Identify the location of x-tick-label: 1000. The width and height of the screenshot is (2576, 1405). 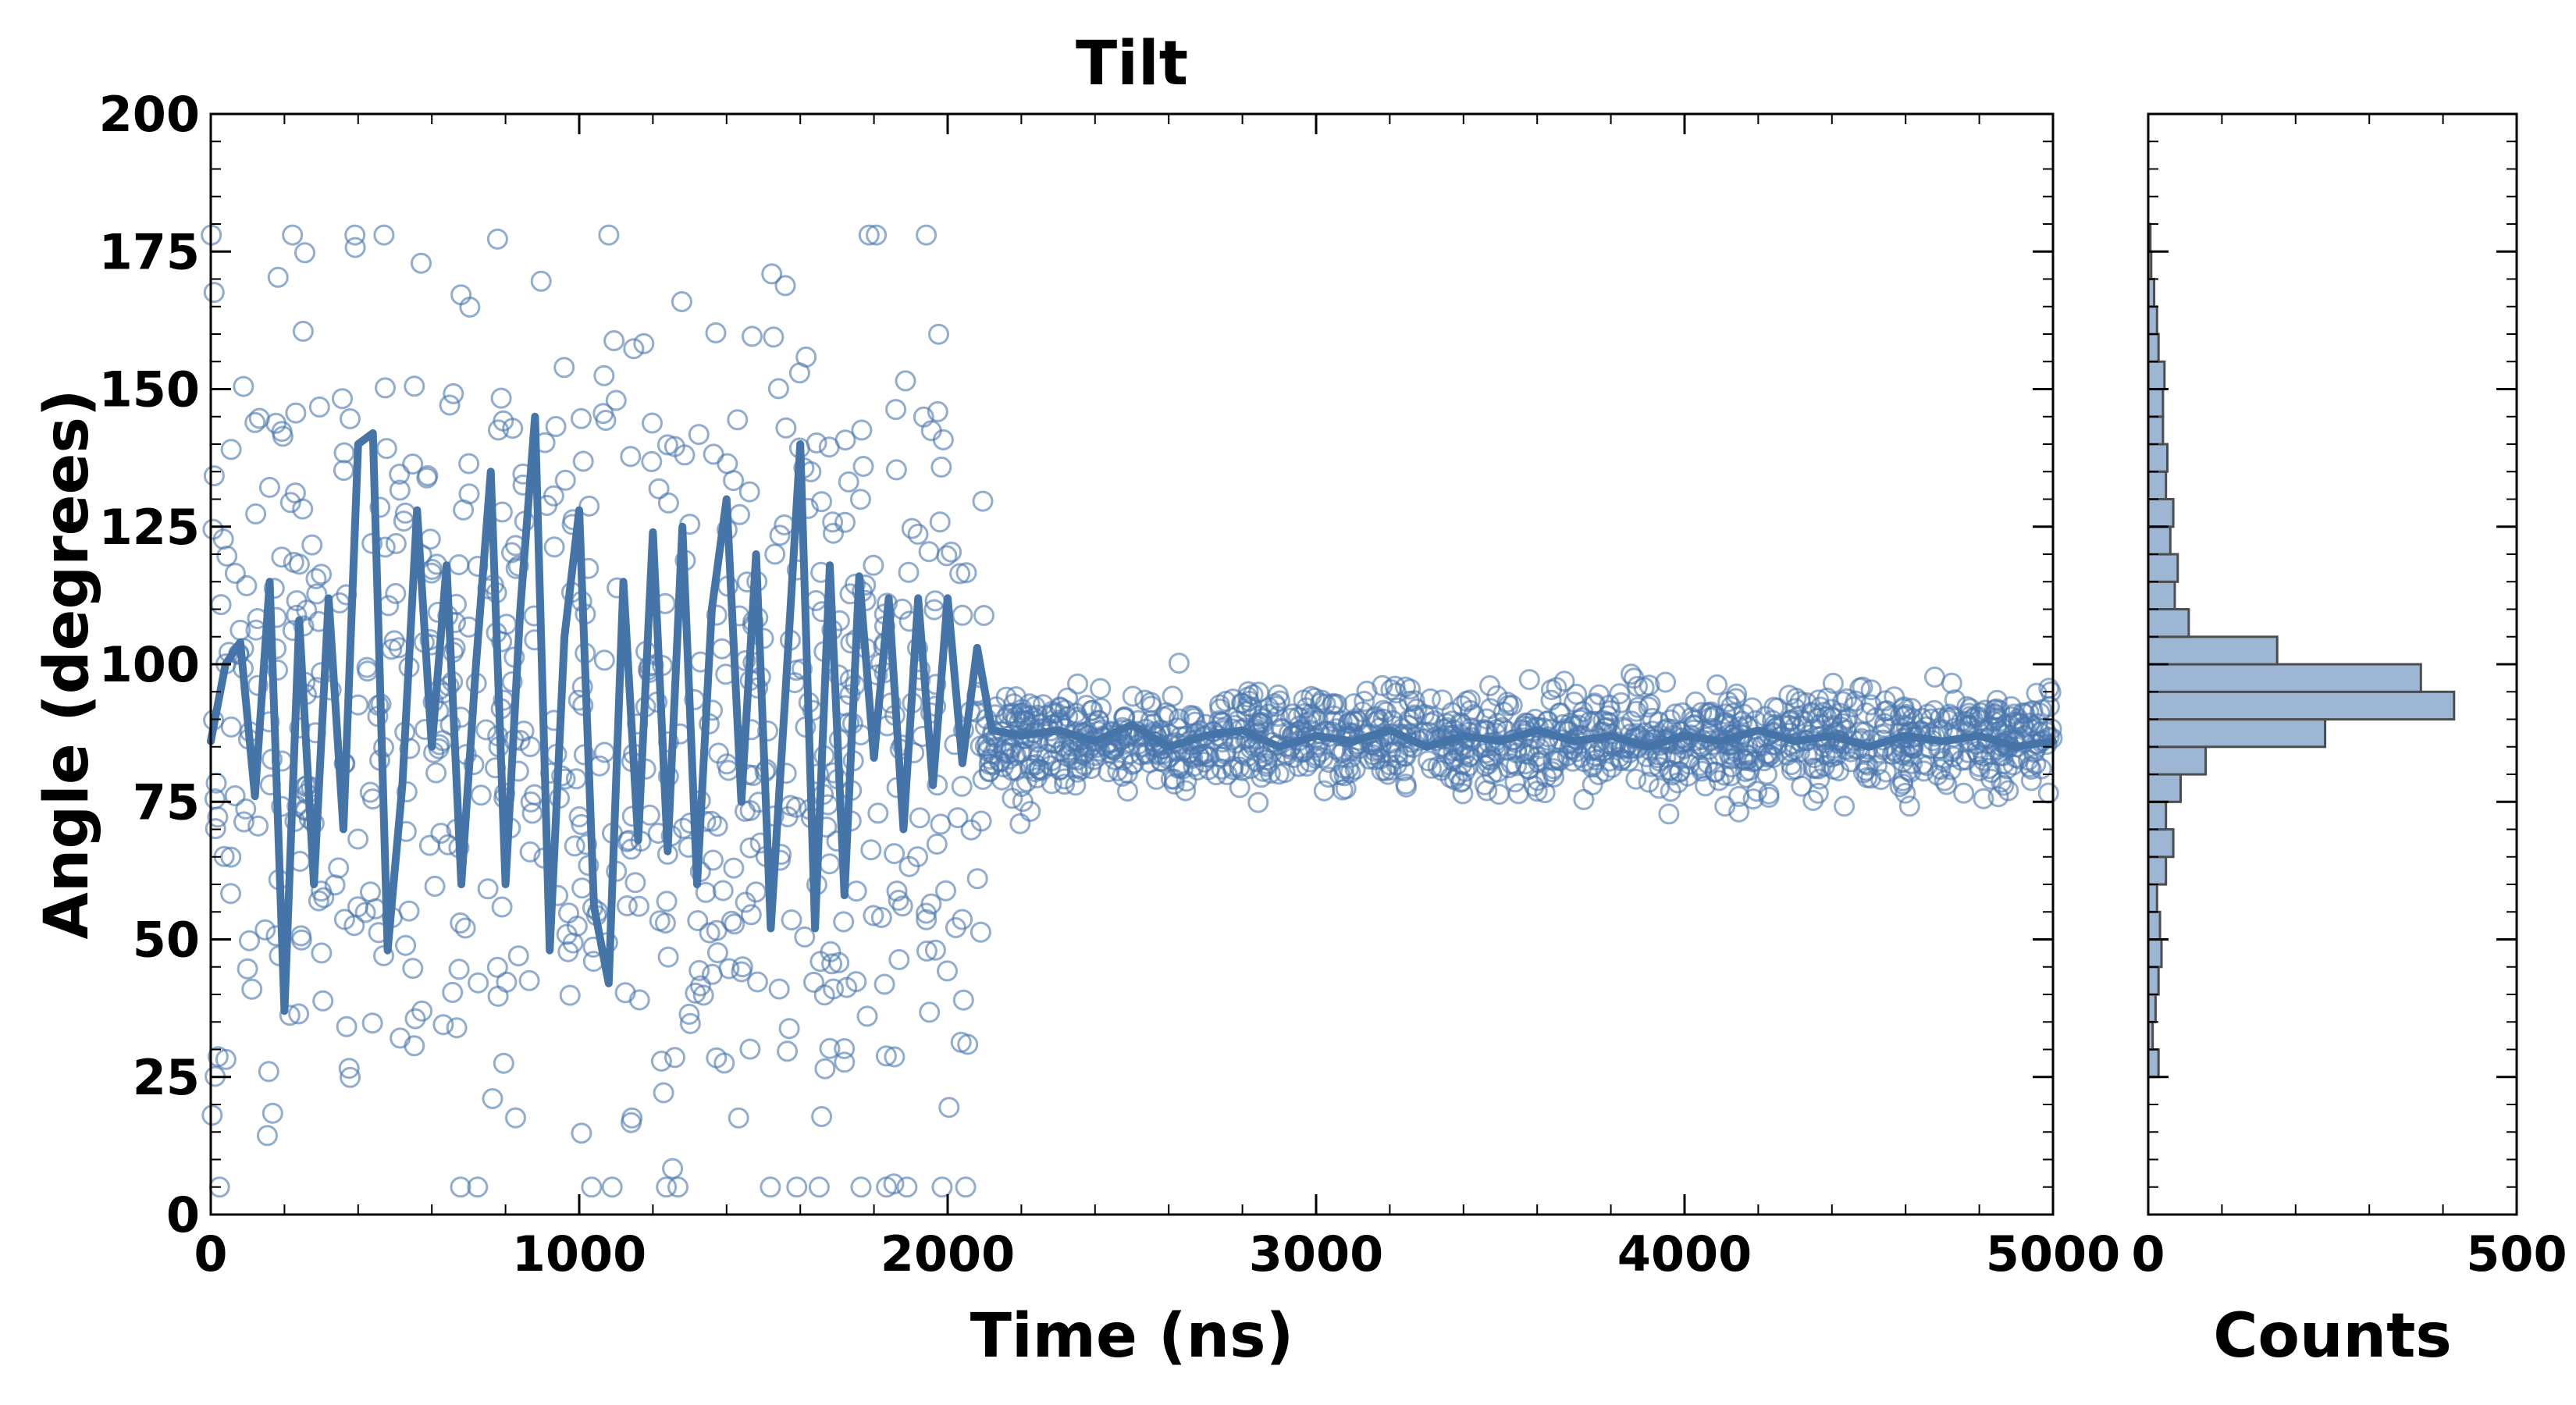
(579, 1253).